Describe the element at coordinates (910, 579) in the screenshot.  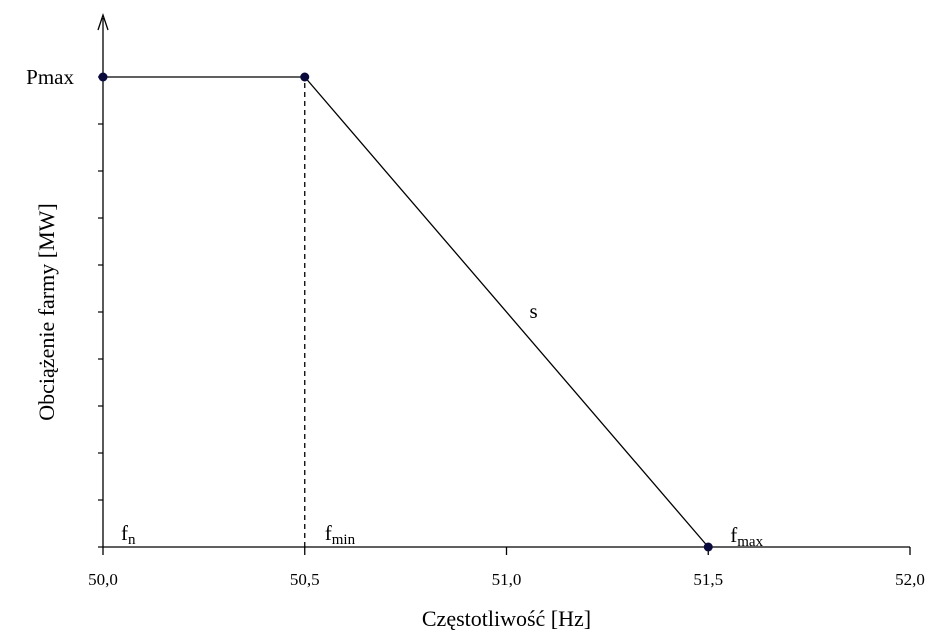
I see `x-tick-label: 52,0` at that location.